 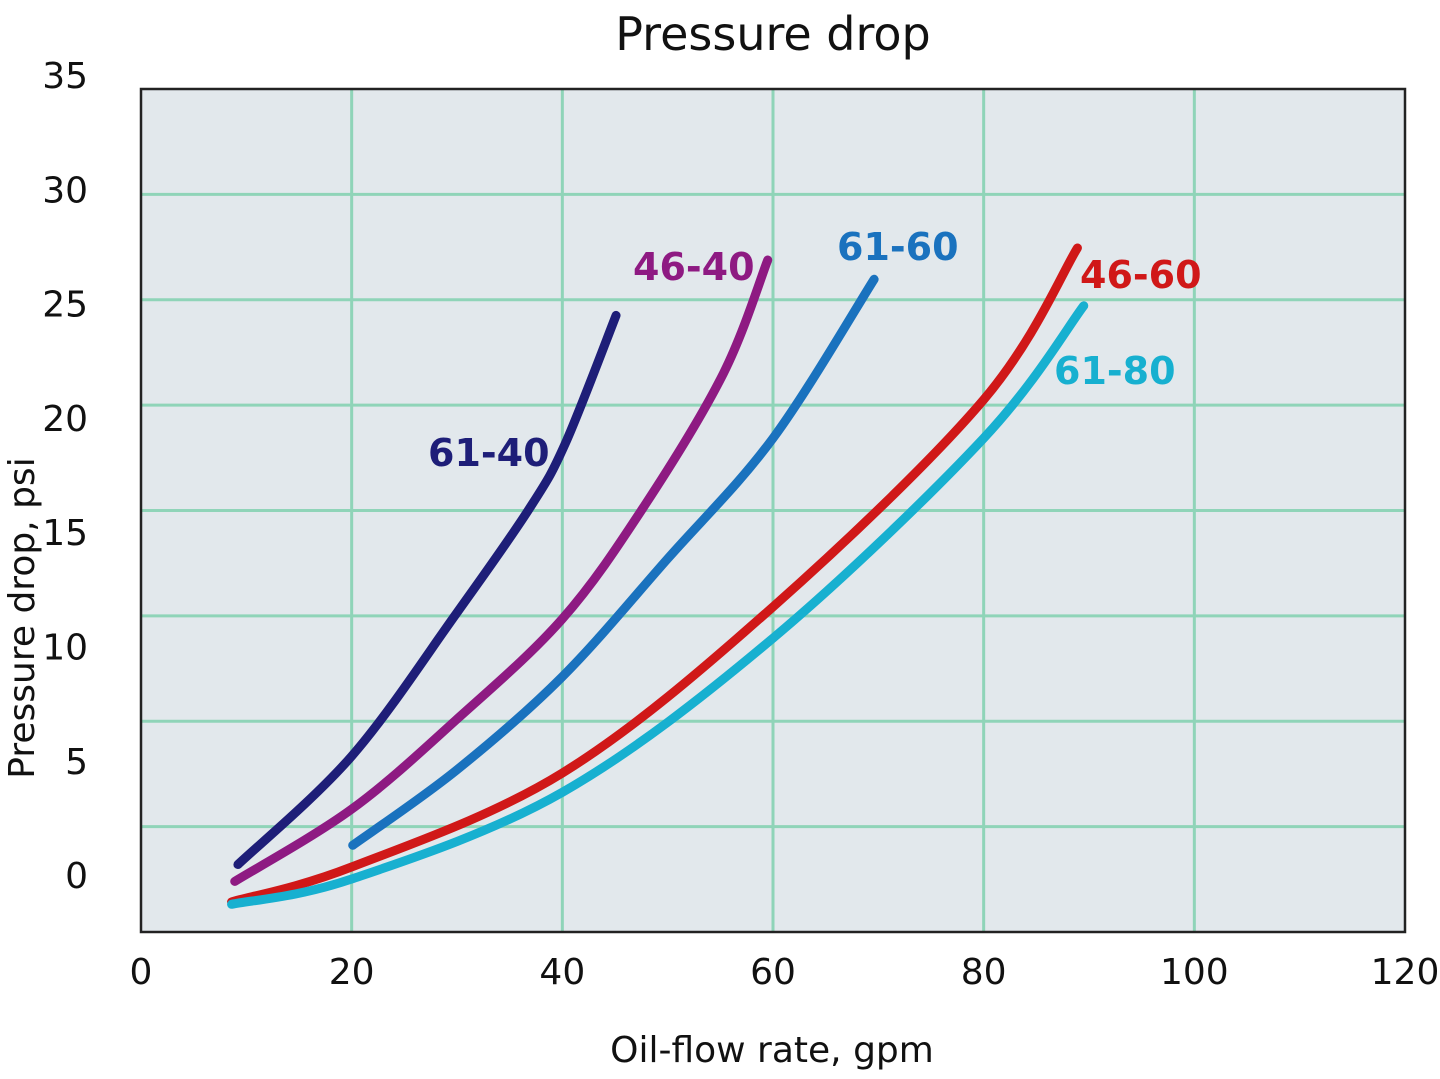 What do you see at coordinates (1115, 371) in the screenshot?
I see `series-label-61-80: 61-80` at bounding box center [1115, 371].